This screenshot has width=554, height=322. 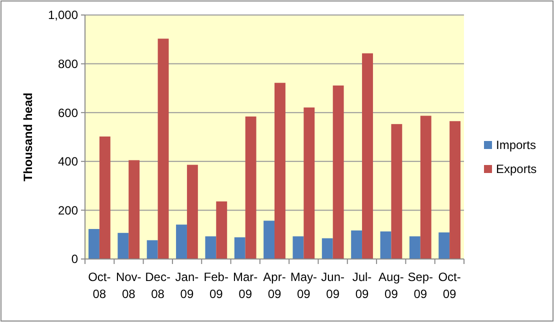 I want to click on x-tick-label: Oct-09, so click(x=449, y=285).